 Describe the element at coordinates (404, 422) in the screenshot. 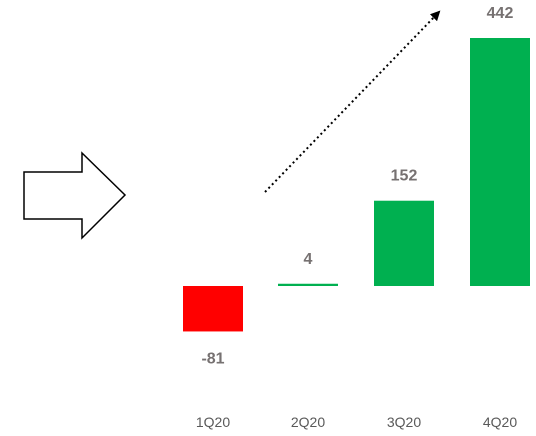

I see `category-label-3Q20: 3Q20` at that location.